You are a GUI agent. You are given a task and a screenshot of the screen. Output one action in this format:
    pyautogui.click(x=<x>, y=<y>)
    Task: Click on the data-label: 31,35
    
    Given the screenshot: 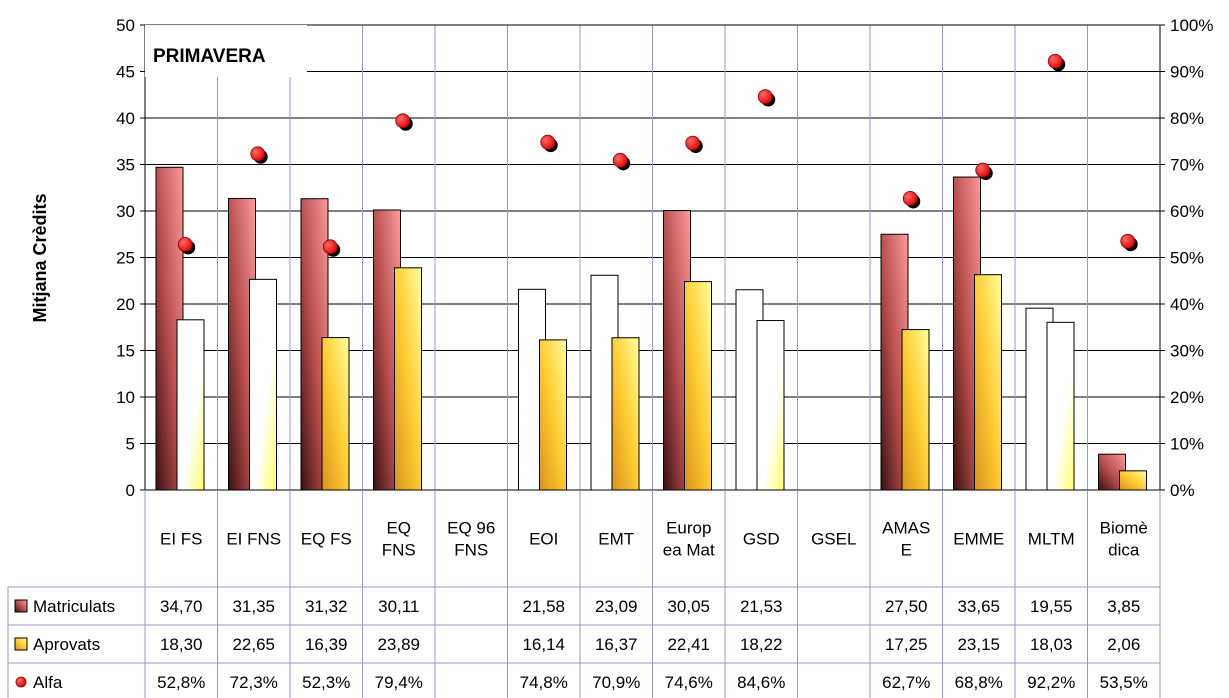 What is the action you would take?
    pyautogui.click(x=253, y=606)
    